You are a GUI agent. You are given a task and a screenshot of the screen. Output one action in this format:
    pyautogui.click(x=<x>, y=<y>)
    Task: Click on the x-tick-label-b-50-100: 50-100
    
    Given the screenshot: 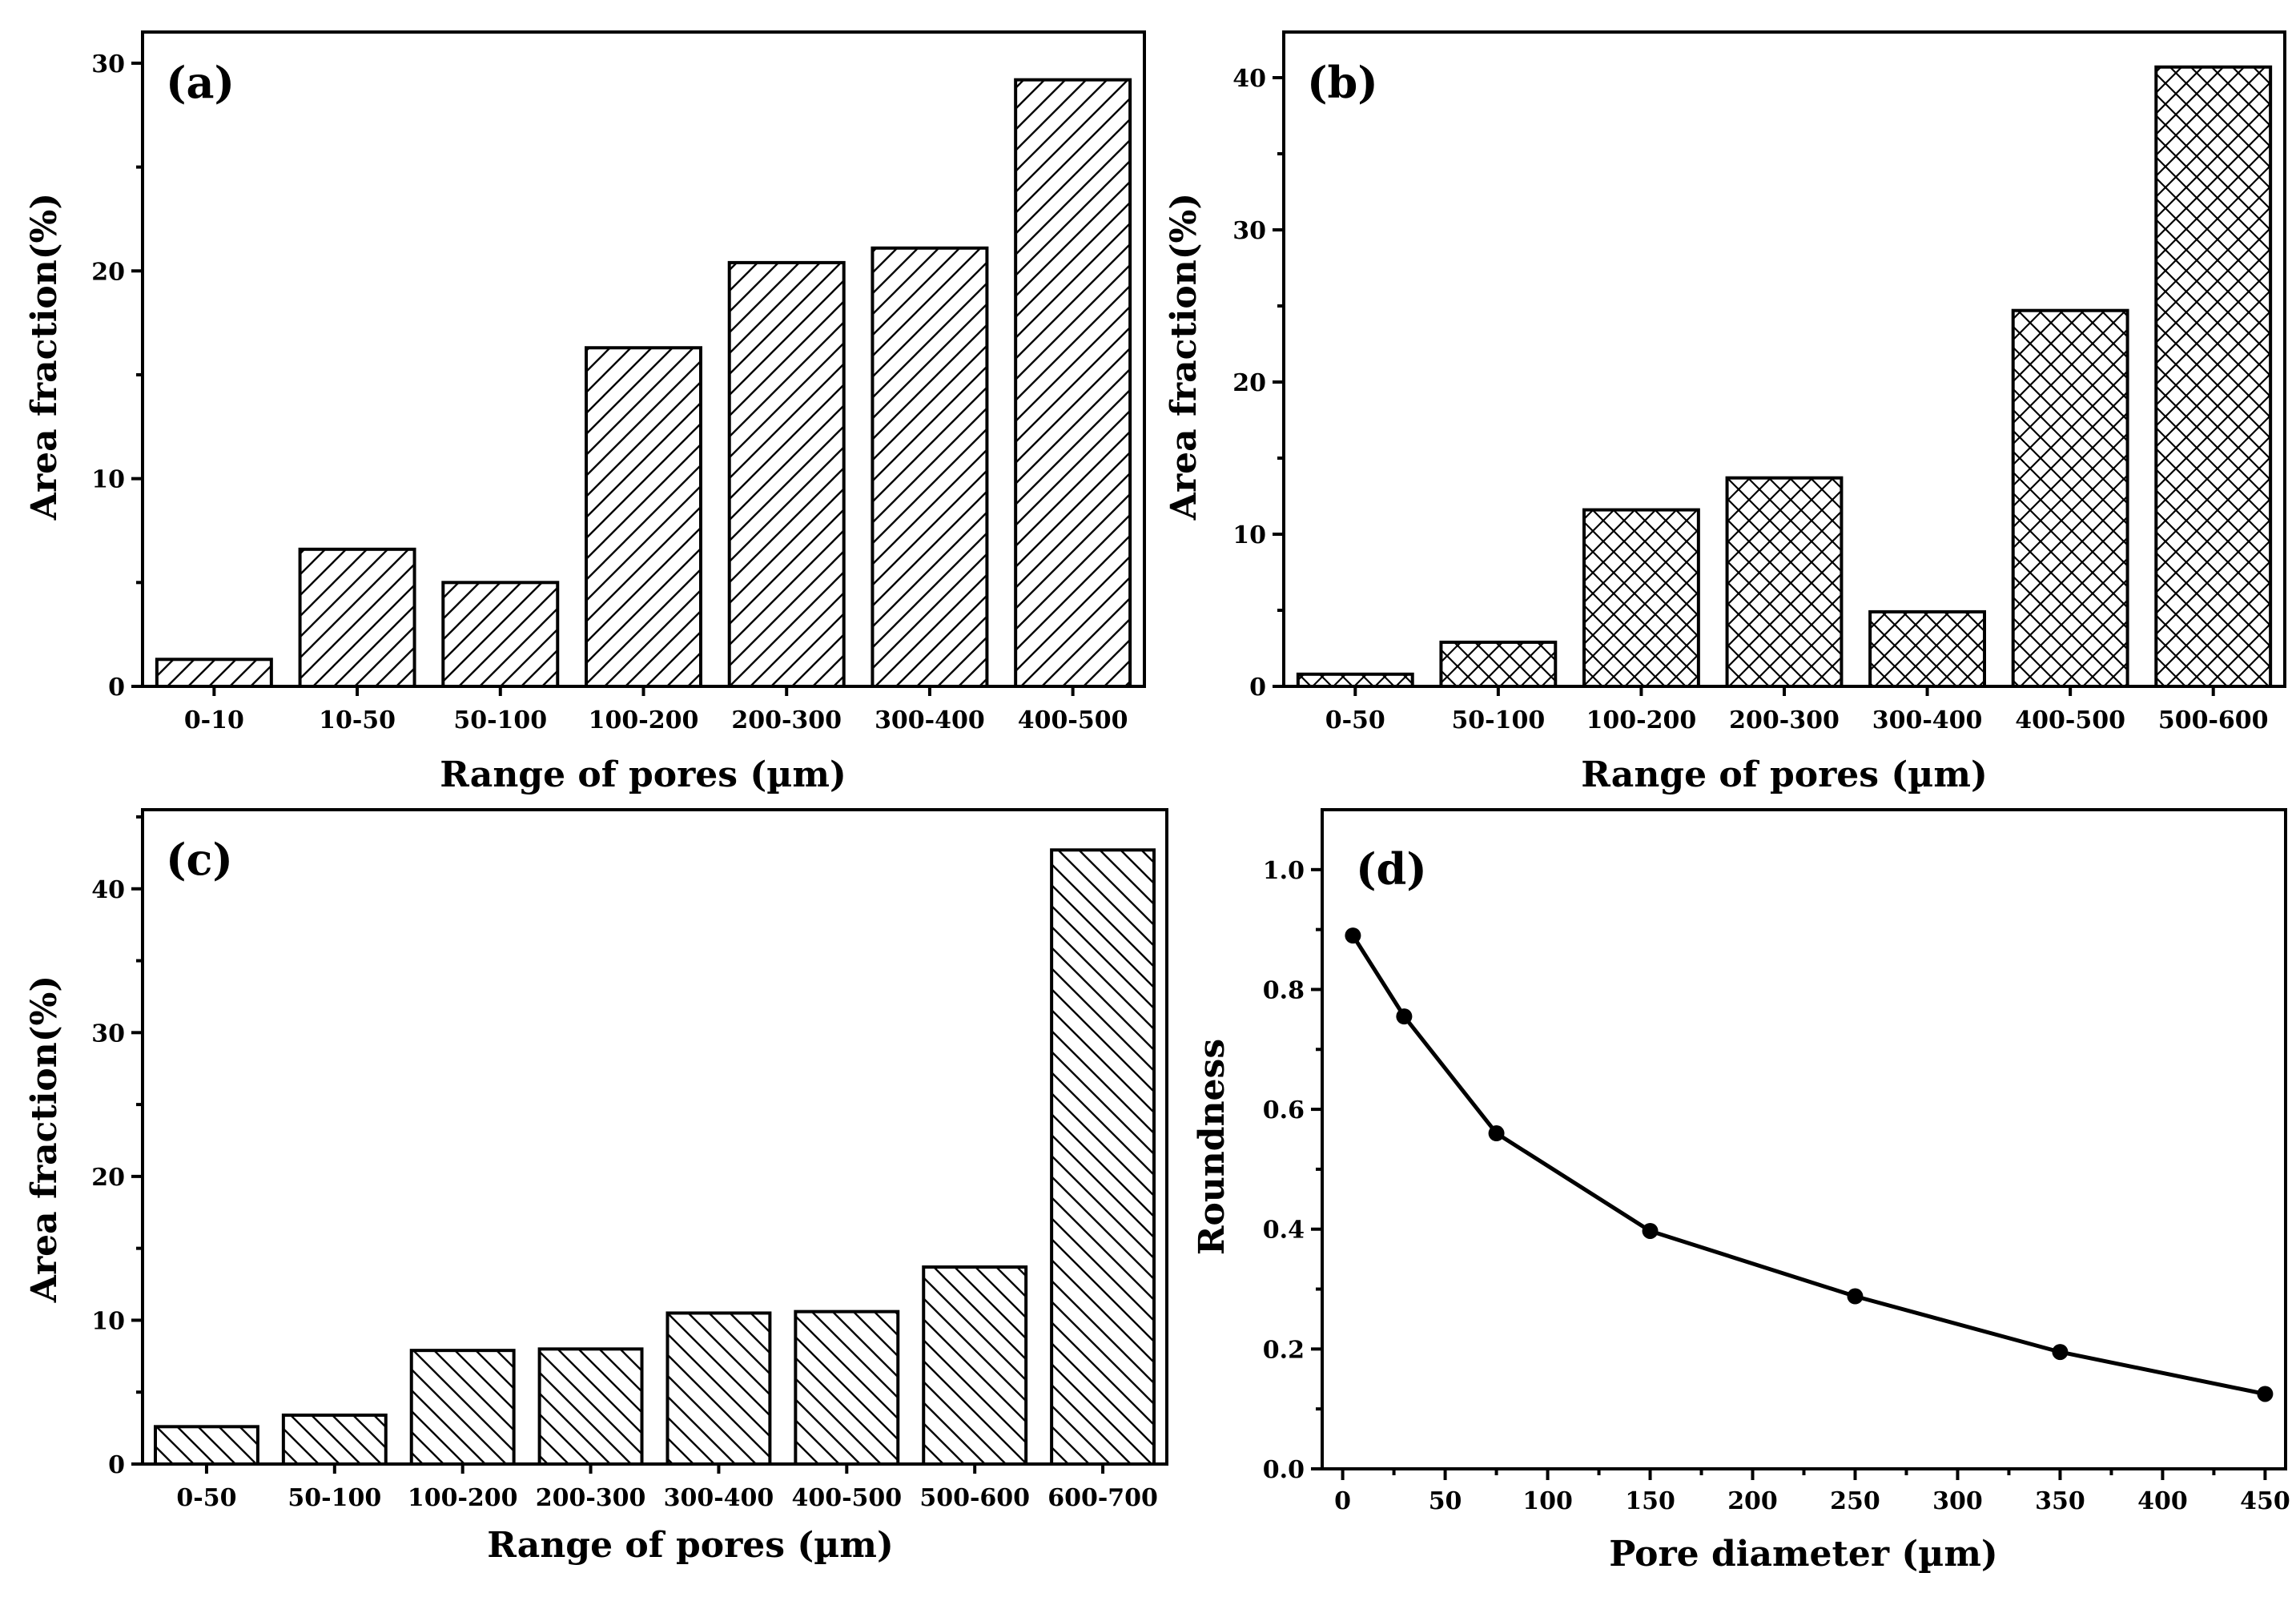 What is the action you would take?
    pyautogui.click(x=1498, y=720)
    